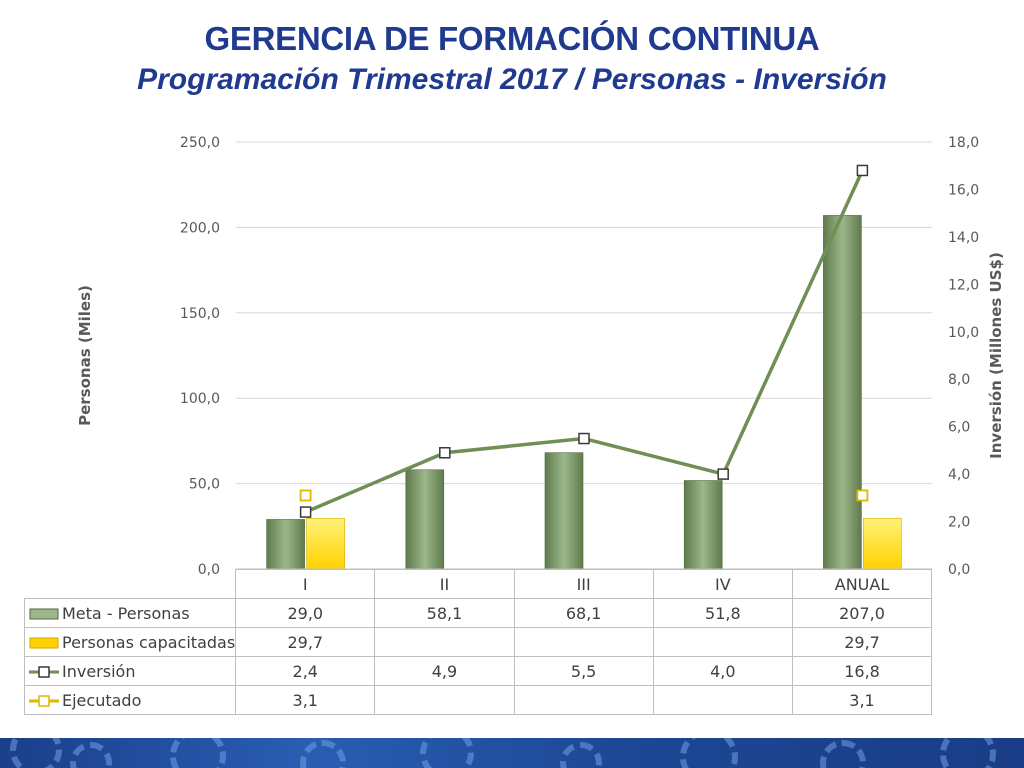 Image resolution: width=1024 pixels, height=768 pixels. I want to click on x-tick-label: III, so click(583, 584).